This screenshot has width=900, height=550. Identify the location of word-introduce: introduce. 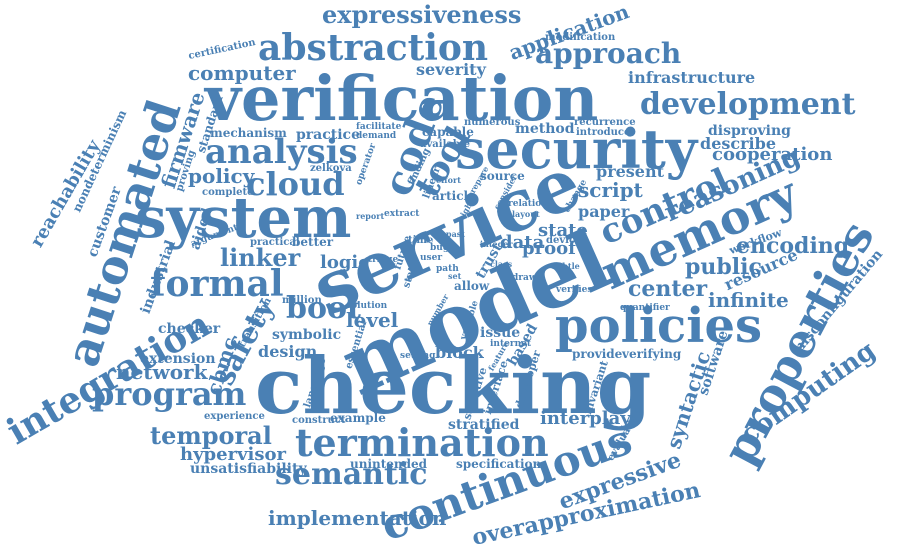
(603, 132).